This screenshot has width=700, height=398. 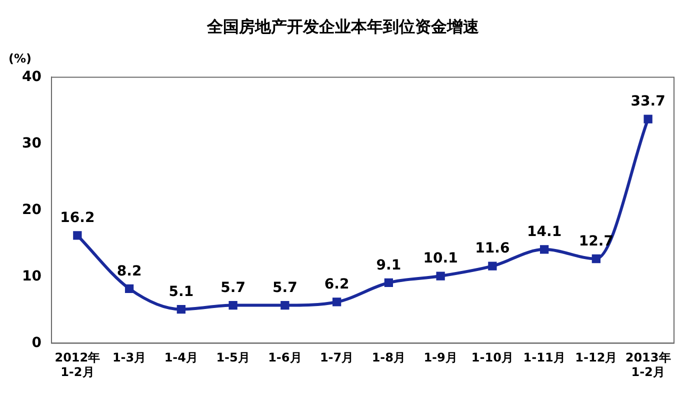 I want to click on y-tick-label: 10, so click(x=32, y=276).